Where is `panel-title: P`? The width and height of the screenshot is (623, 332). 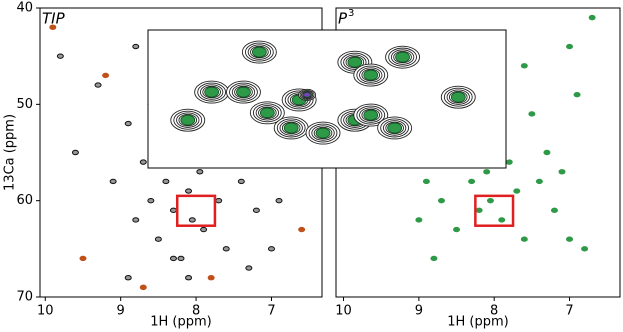 panel-title: P is located at coordinates (343, 19).